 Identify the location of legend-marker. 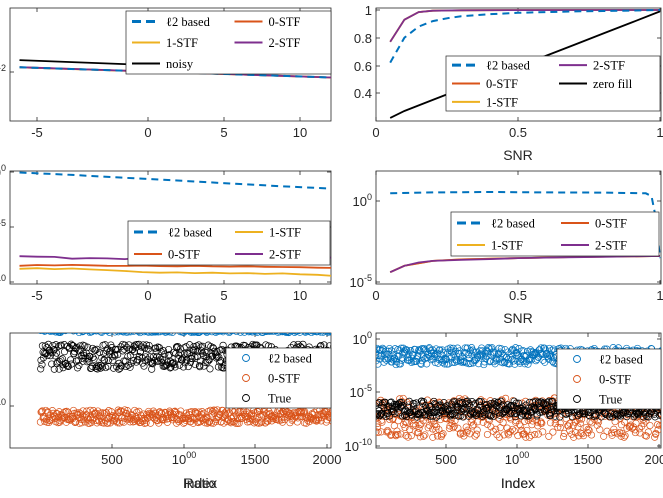
(577, 359).